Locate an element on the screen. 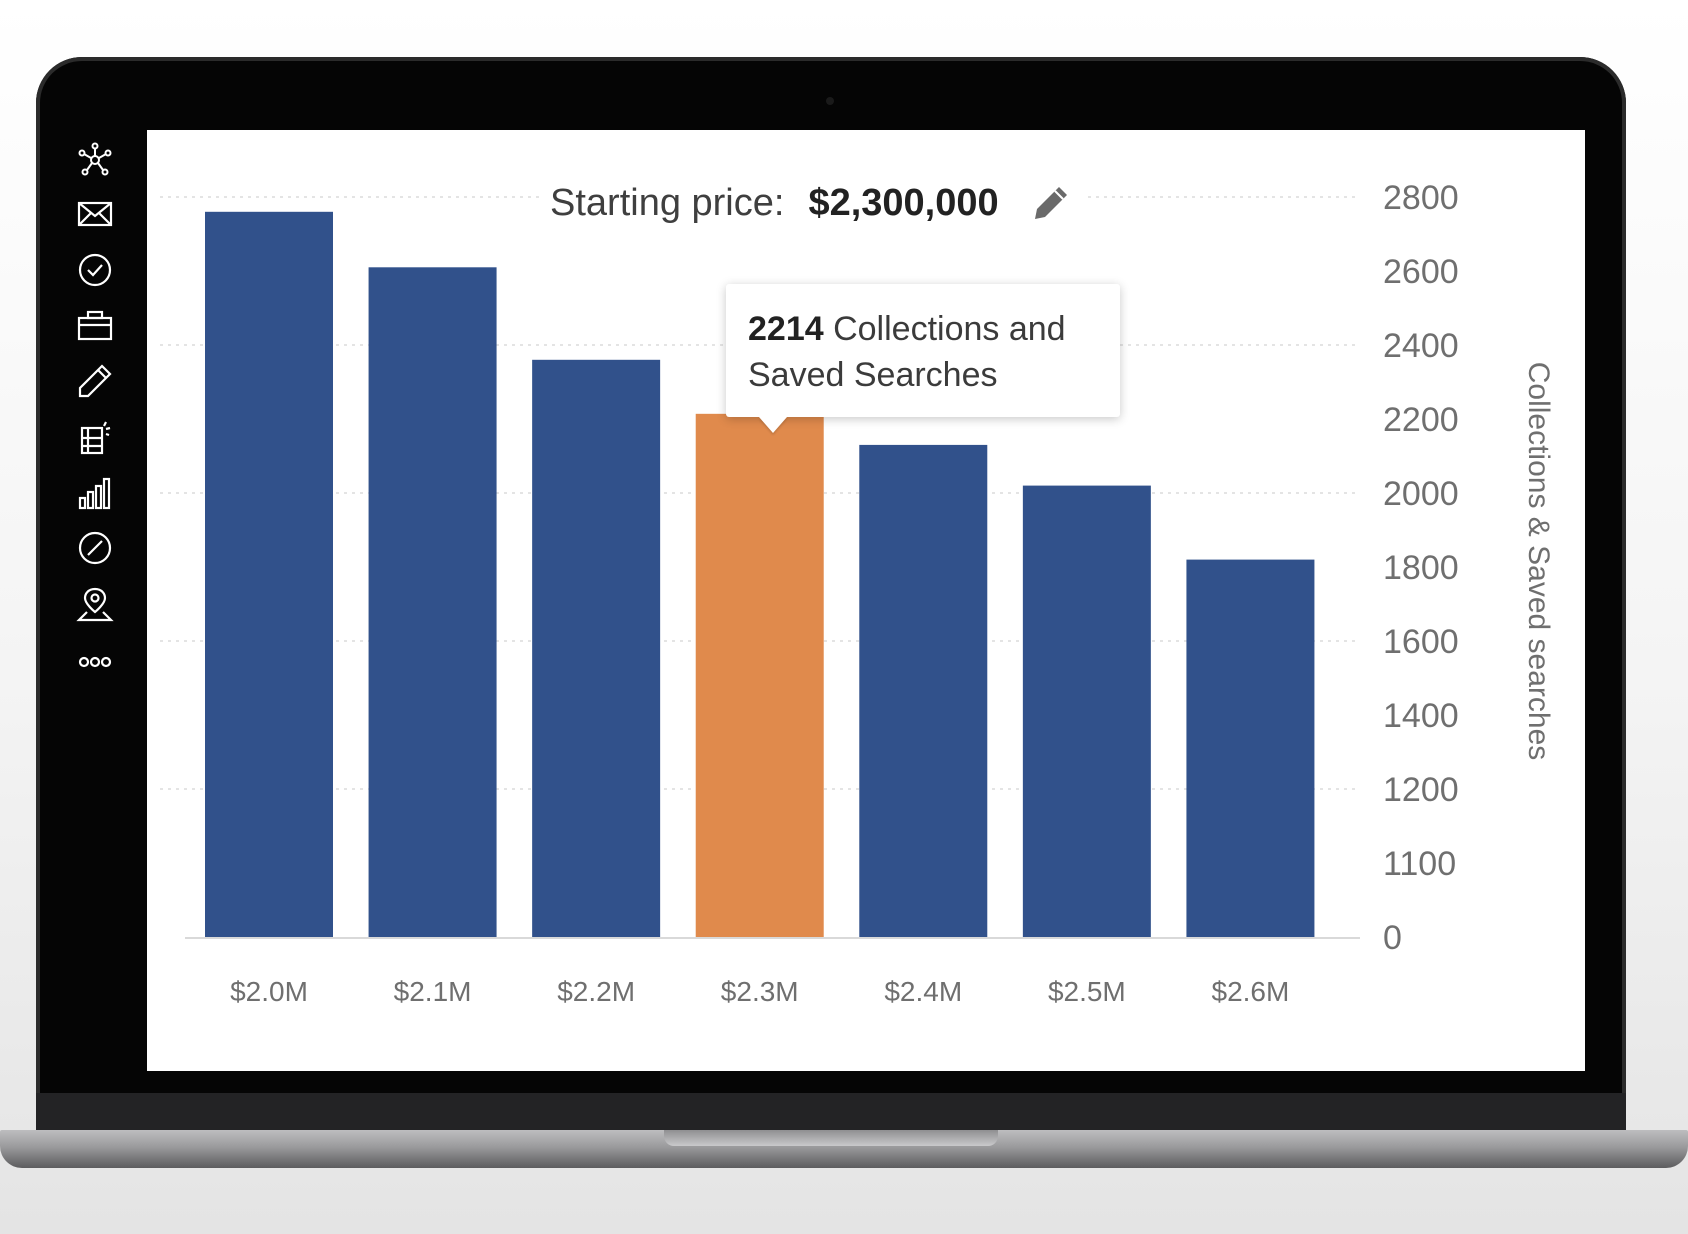 This screenshot has height=1234, width=1688. x-axis-ticks: $2.0M $2.1M $2.2M $2.3M $2.4M $2.5M $2.6M is located at coordinates (759, 991).